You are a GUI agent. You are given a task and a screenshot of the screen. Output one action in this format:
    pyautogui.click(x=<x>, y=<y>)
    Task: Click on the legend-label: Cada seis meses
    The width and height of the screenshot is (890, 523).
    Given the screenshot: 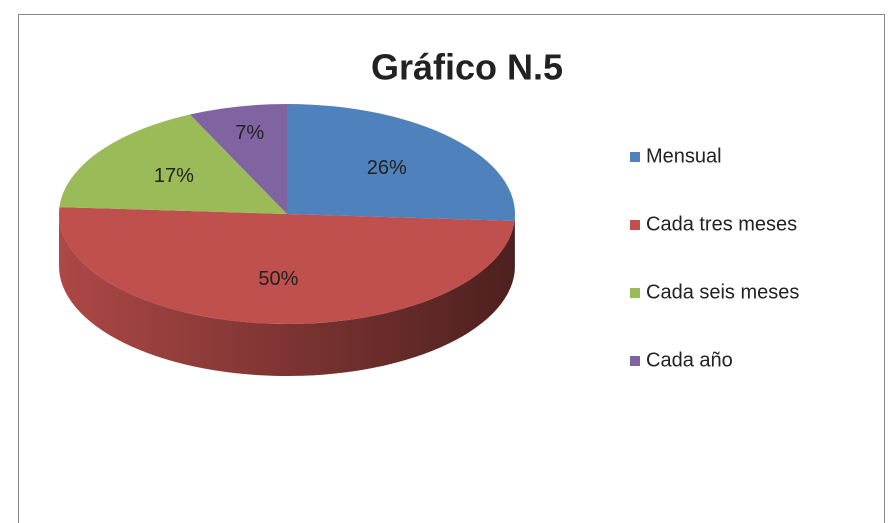 What is the action you would take?
    pyautogui.click(x=722, y=292)
    